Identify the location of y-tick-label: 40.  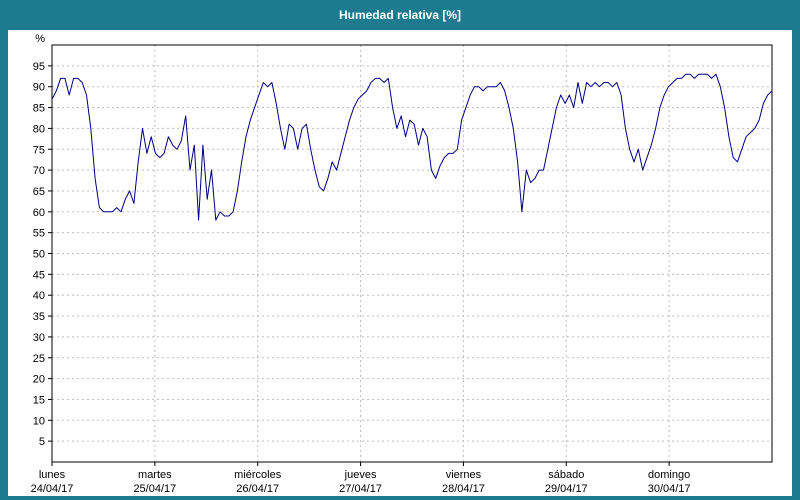
(39, 296).